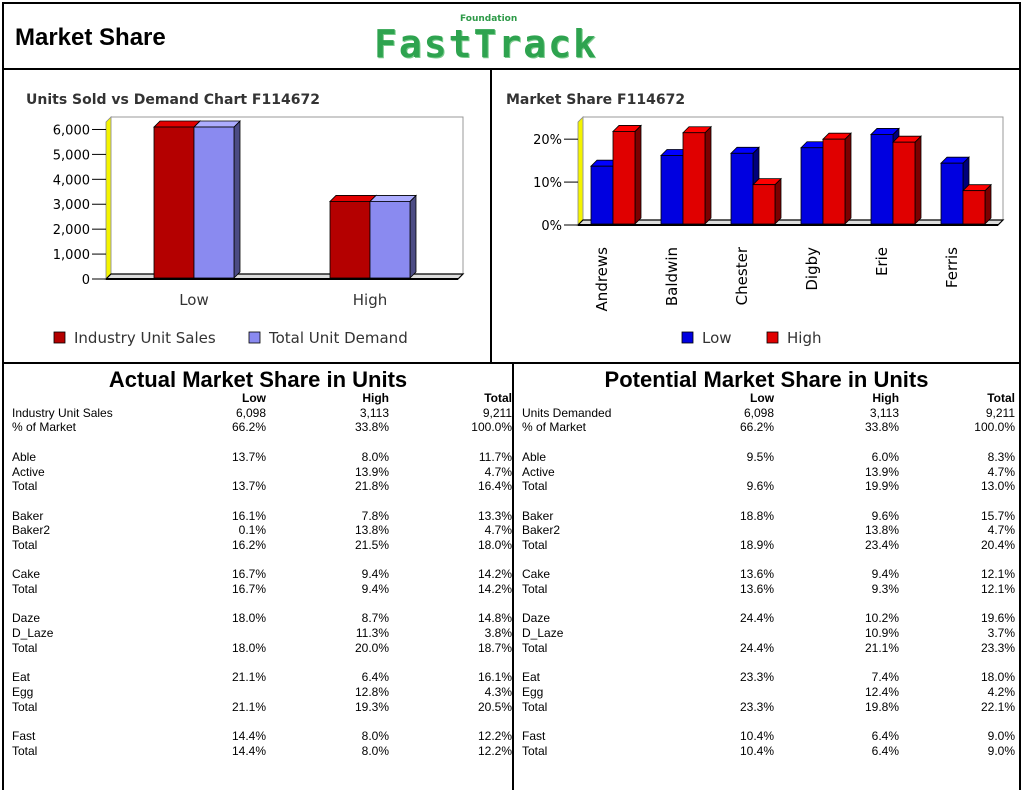  I want to click on cell-value: 13.6%, so click(757, 589).